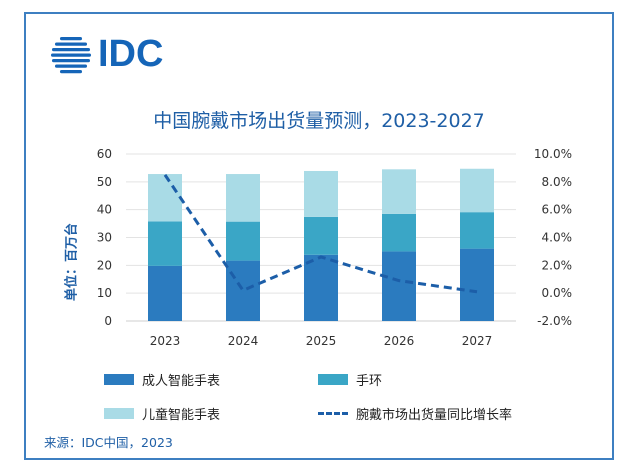  Describe the element at coordinates (319, 394) in the screenshot. I see `legend: 成人智能手表 手环 儿童智能手表 腕戴市场出货量同比增长率` at that location.